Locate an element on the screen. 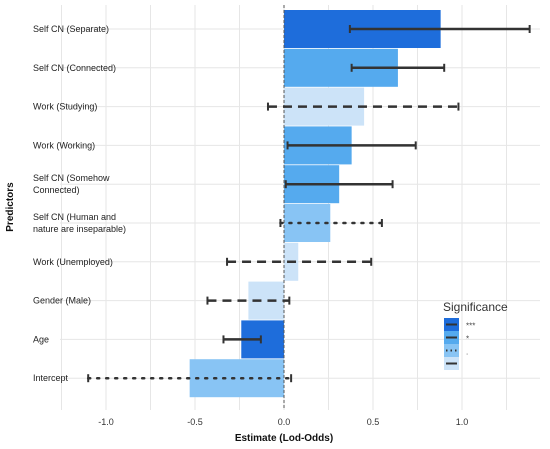  category-label-line: Gender (Male) is located at coordinates (62, 301).